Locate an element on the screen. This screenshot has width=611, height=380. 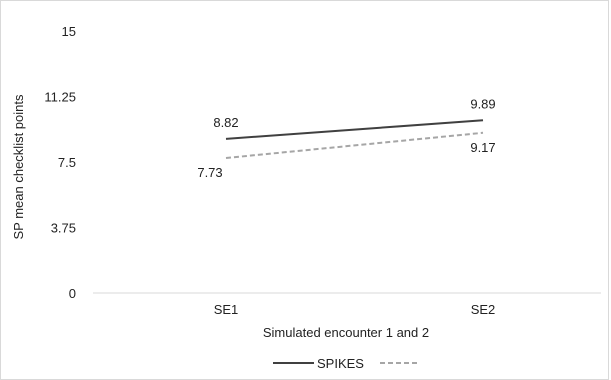
data-label: 8.82 is located at coordinates (225, 122).